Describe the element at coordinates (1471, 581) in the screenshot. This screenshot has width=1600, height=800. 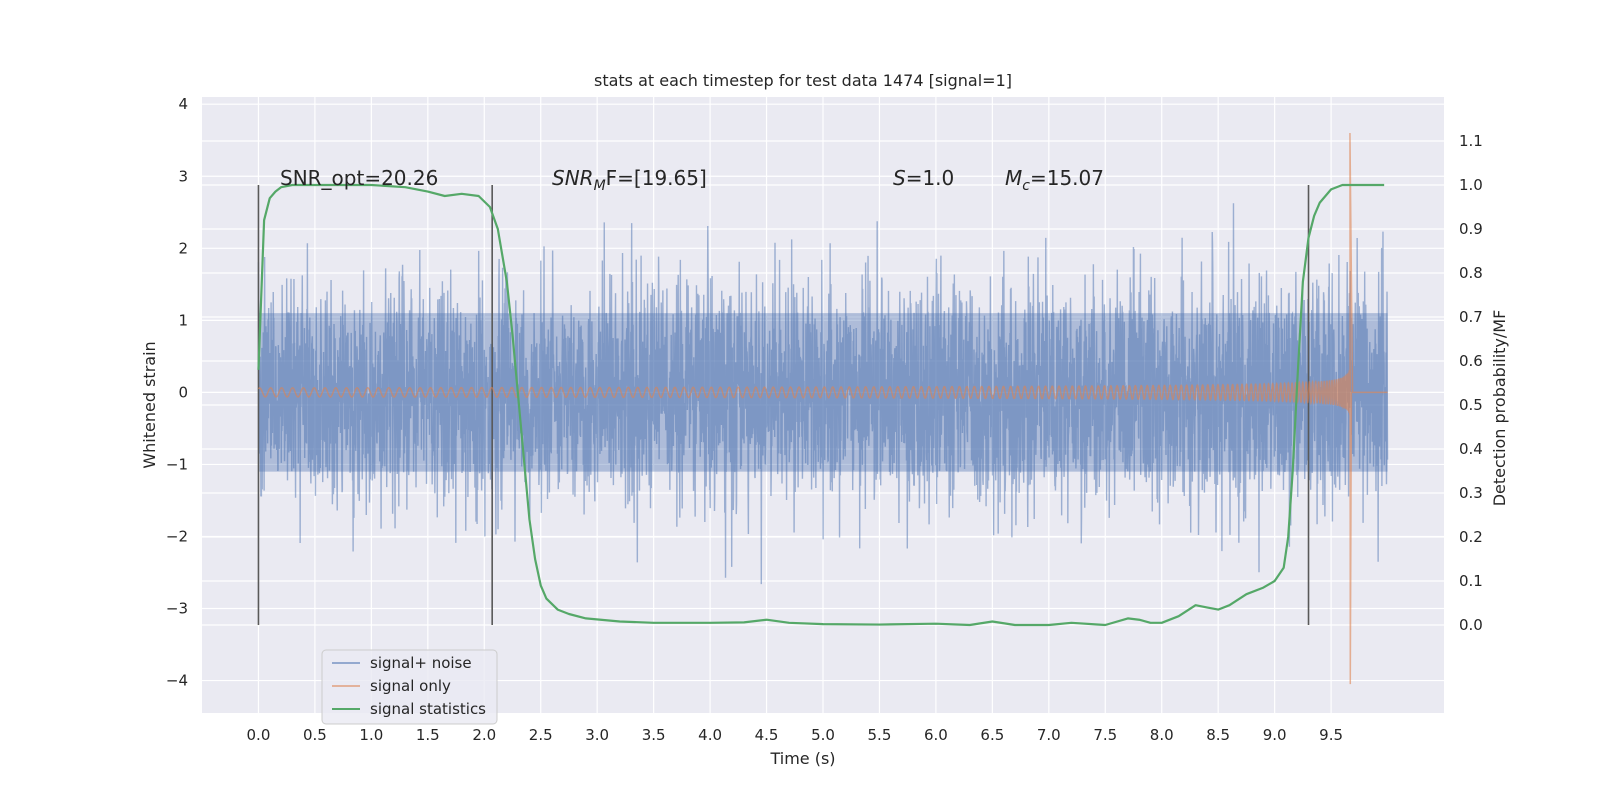
I see `y-right-tick-label: 0.1` at that location.